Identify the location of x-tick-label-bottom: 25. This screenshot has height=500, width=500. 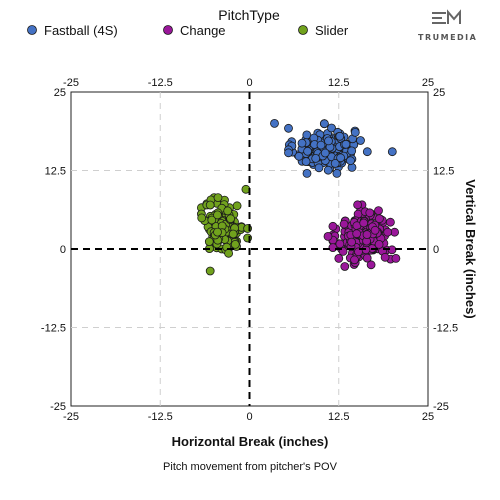
(428, 417).